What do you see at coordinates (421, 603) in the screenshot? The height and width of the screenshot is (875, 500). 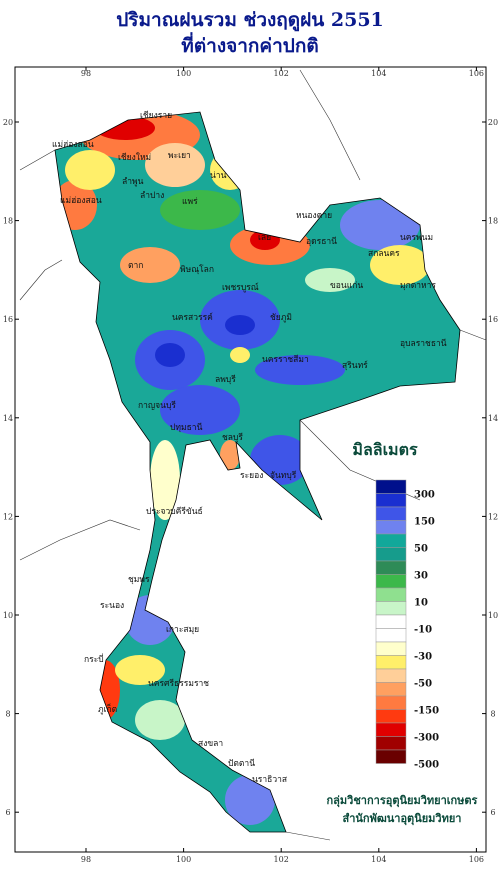 I see `legend-label: 10` at bounding box center [421, 603].